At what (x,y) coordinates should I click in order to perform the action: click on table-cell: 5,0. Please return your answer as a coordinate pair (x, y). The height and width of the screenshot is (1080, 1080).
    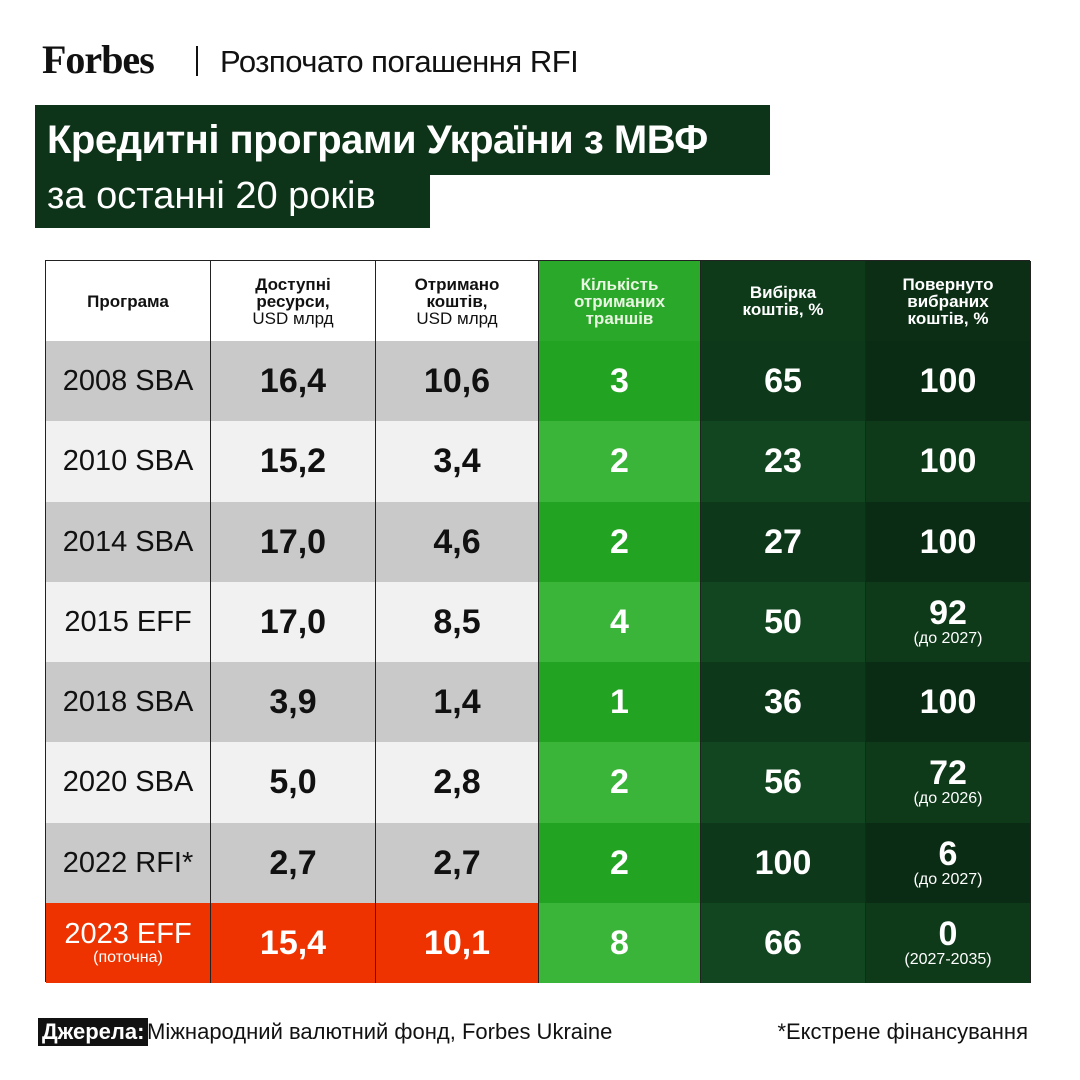
    Looking at the image, I should click on (293, 782).